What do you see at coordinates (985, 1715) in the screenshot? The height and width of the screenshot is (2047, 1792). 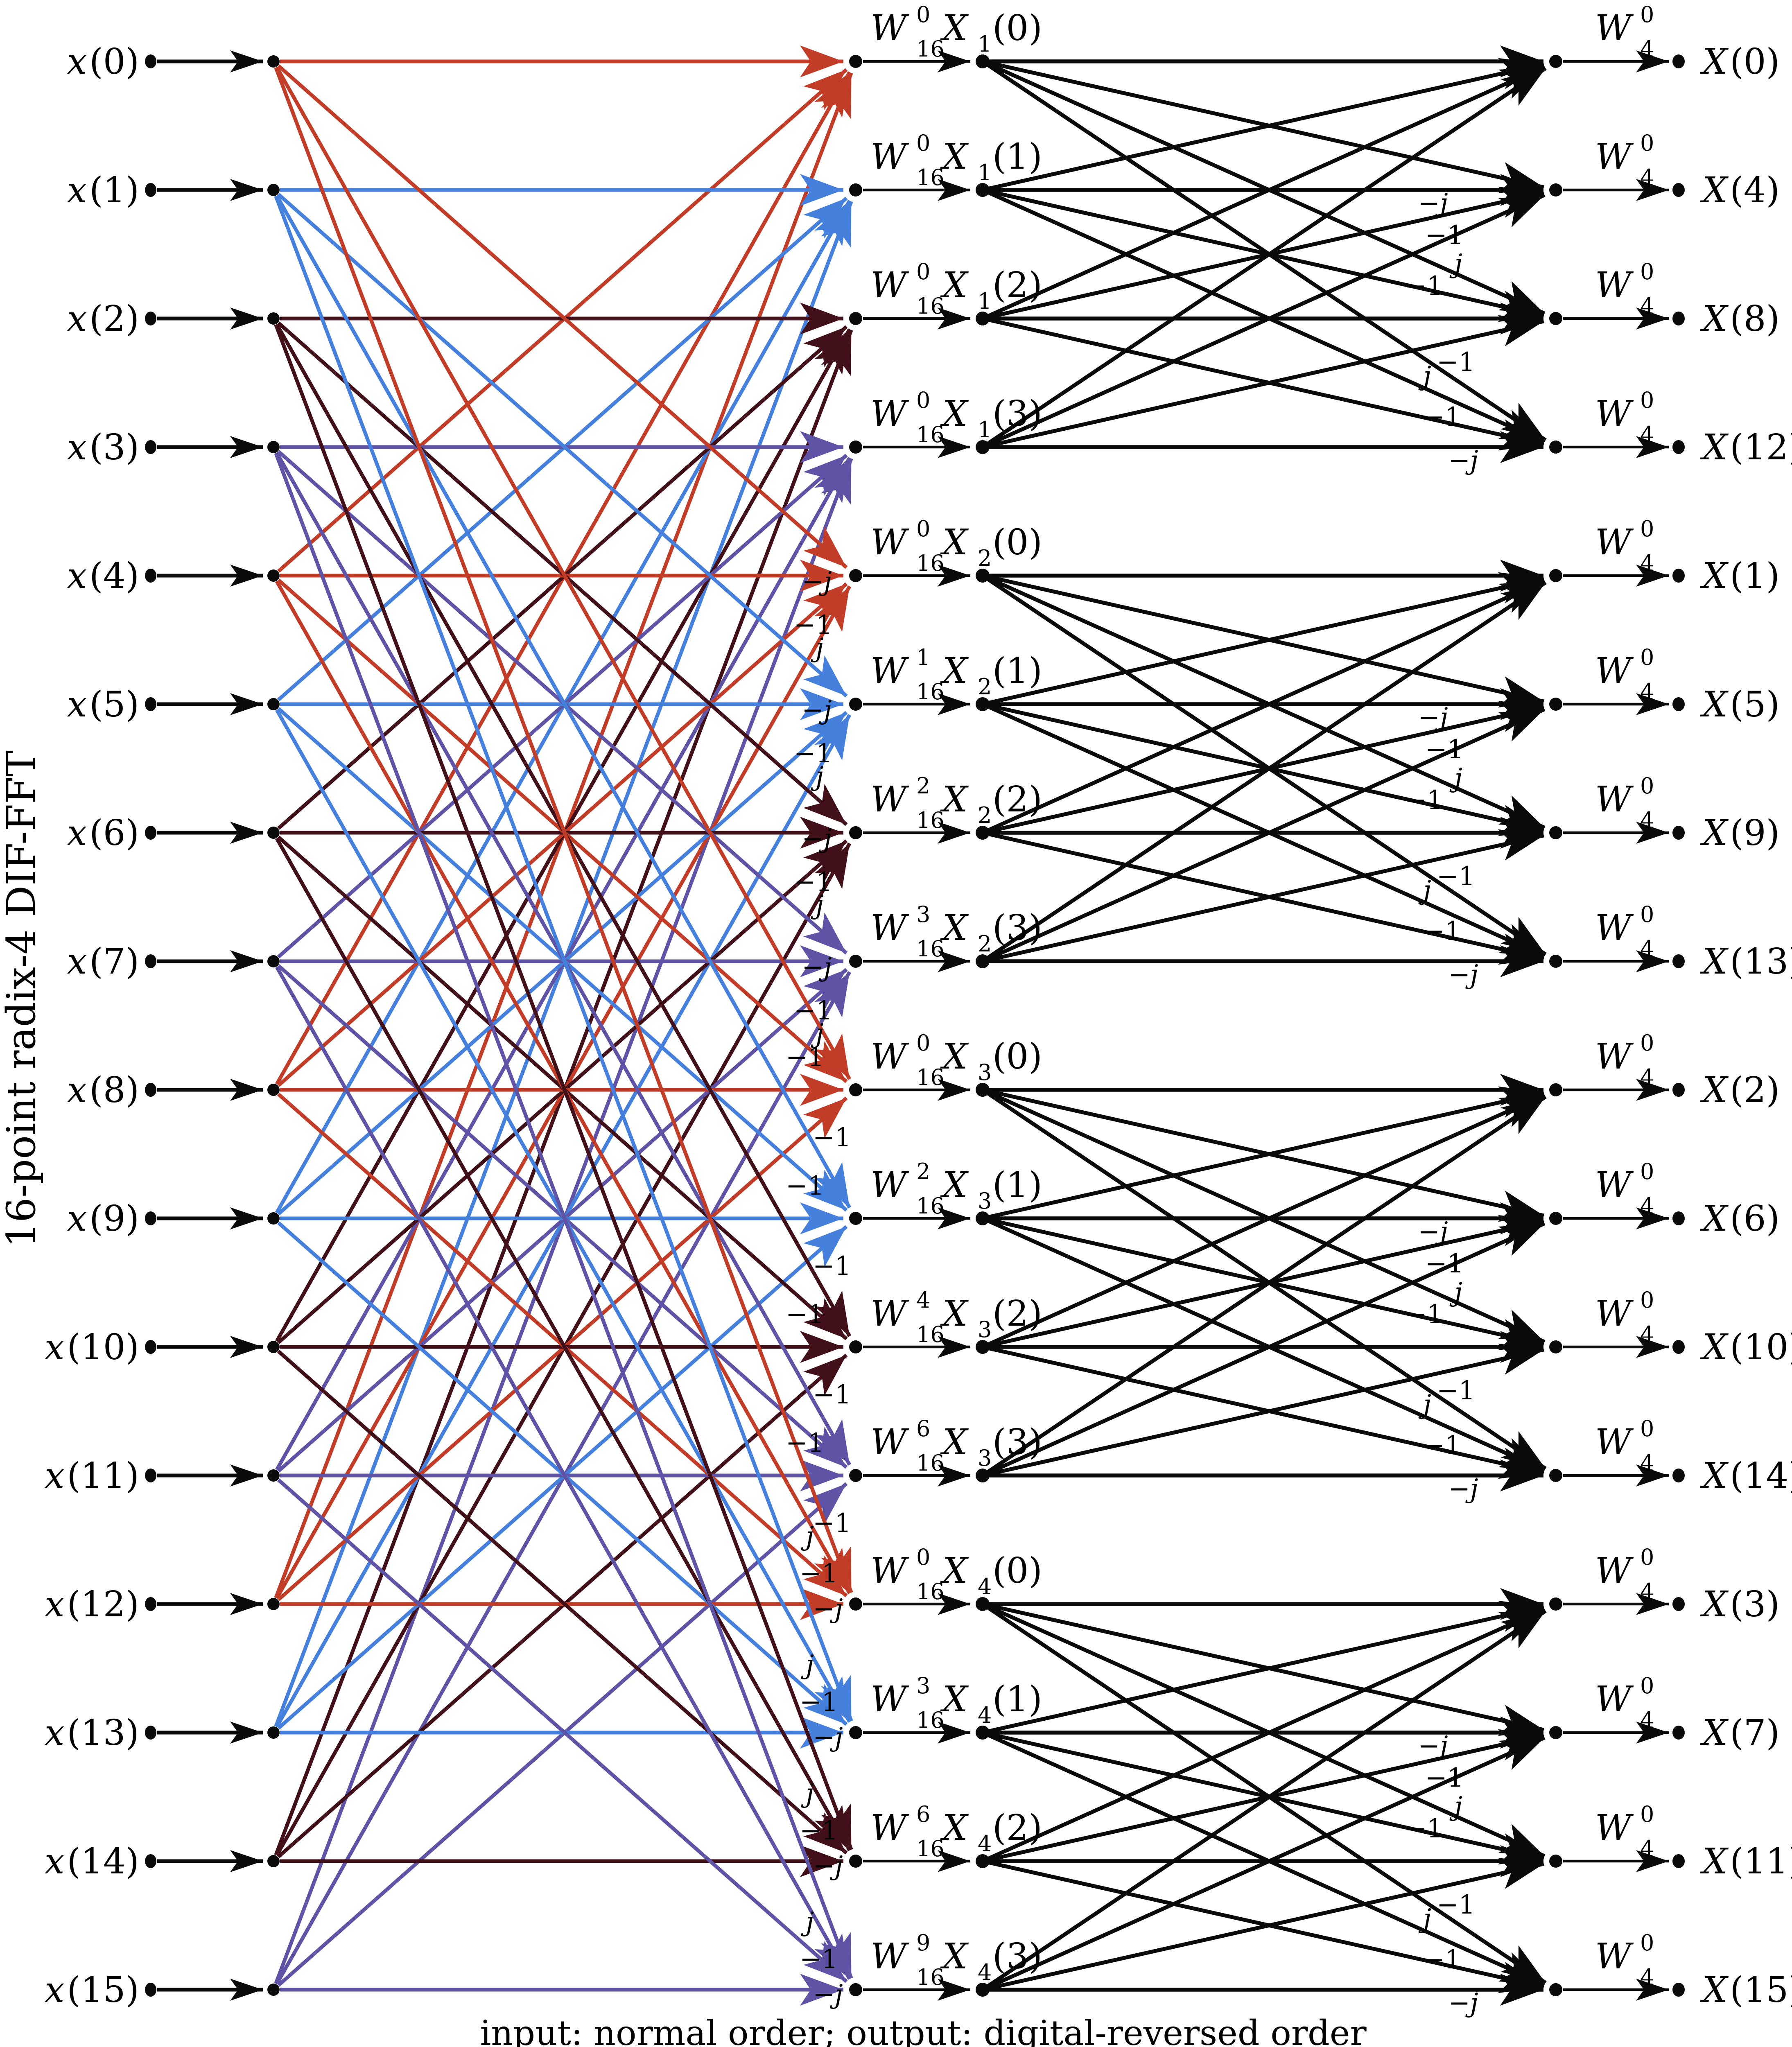 I see `value-sub: 4` at bounding box center [985, 1715].